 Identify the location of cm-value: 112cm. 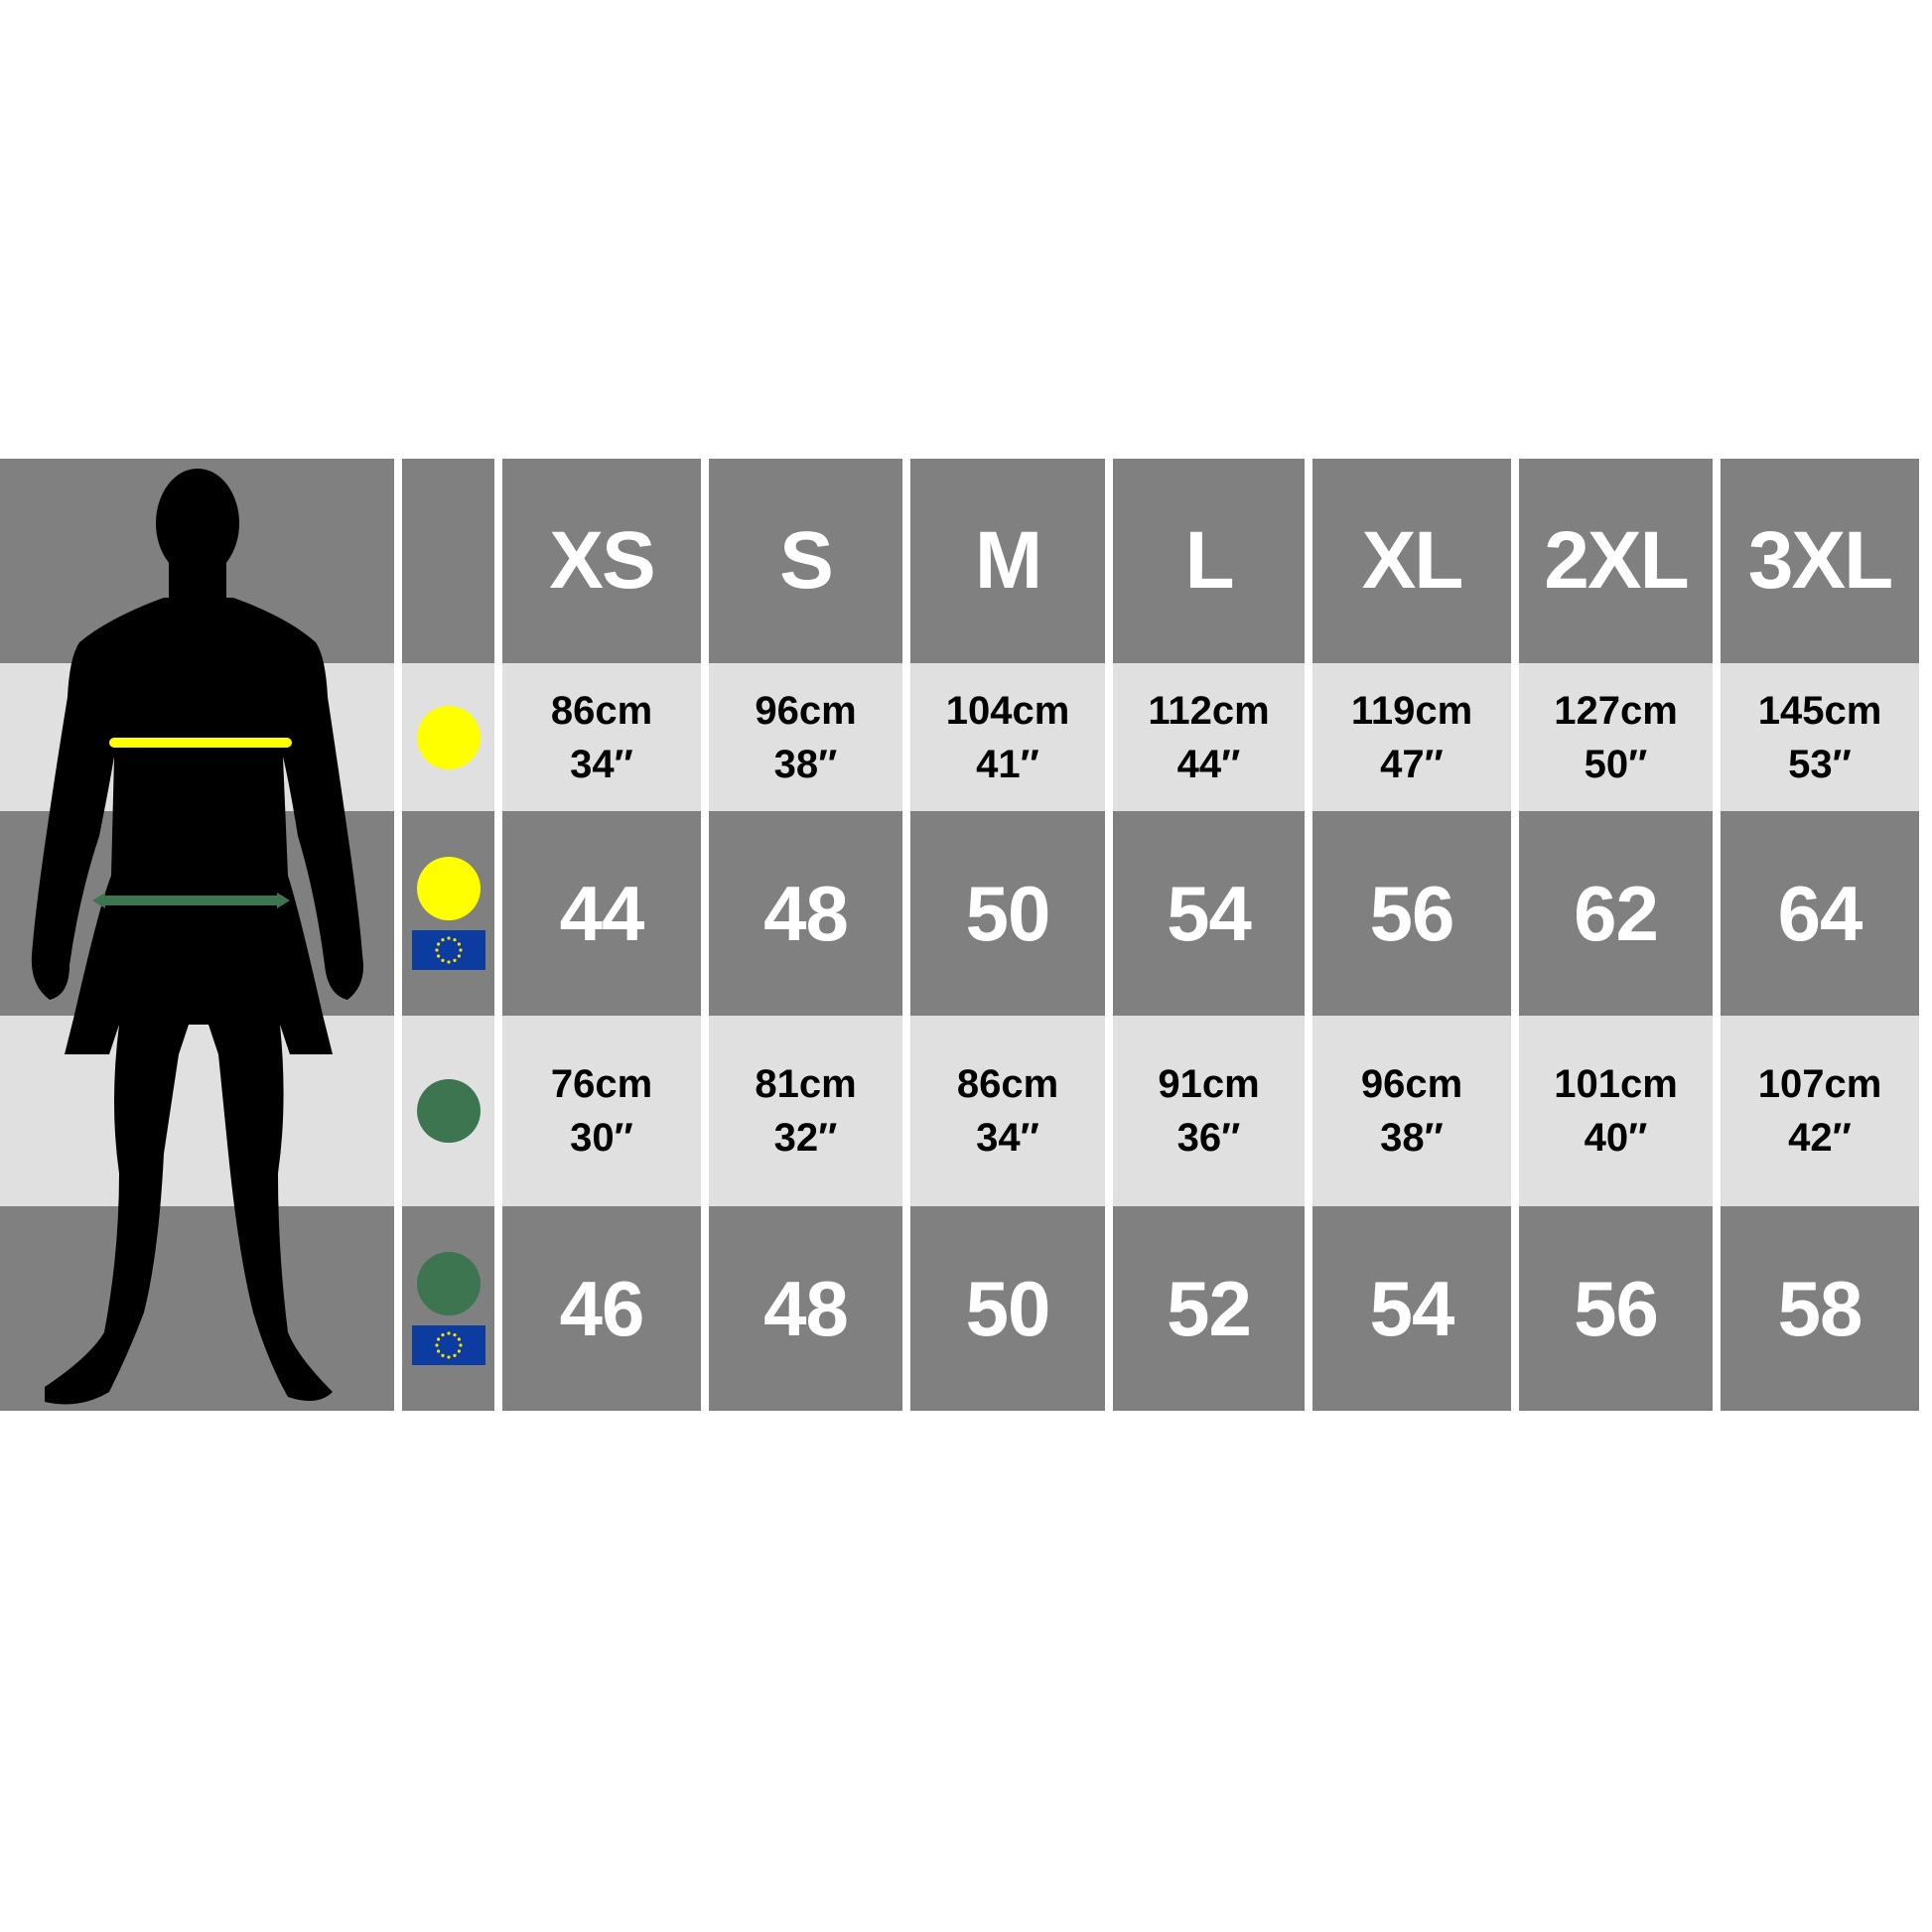
(1209, 711).